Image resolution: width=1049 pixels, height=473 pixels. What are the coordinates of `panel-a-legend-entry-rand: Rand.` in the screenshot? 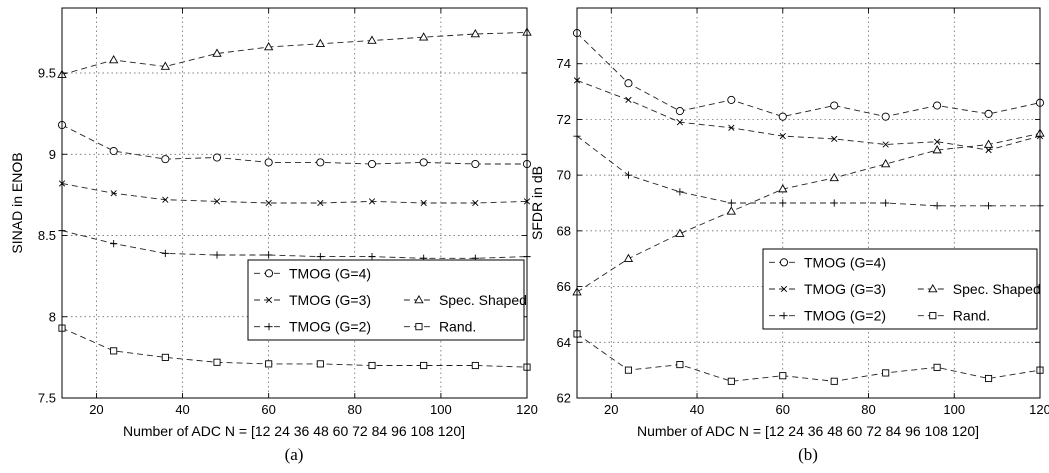 It's located at (439, 327).